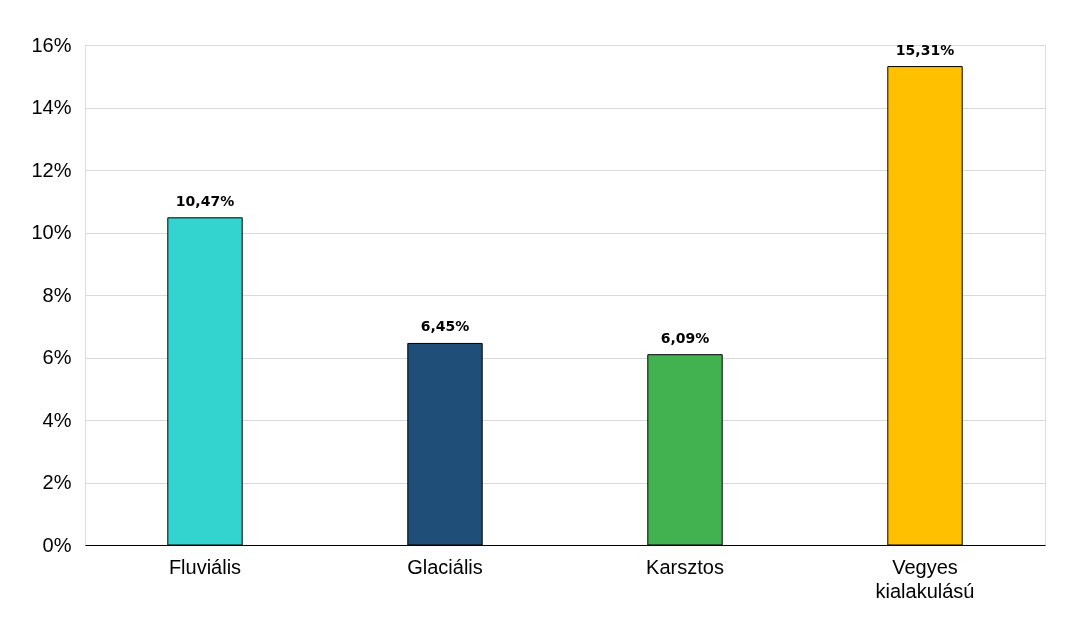  I want to click on y-tick-label: 0%, so click(57, 544).